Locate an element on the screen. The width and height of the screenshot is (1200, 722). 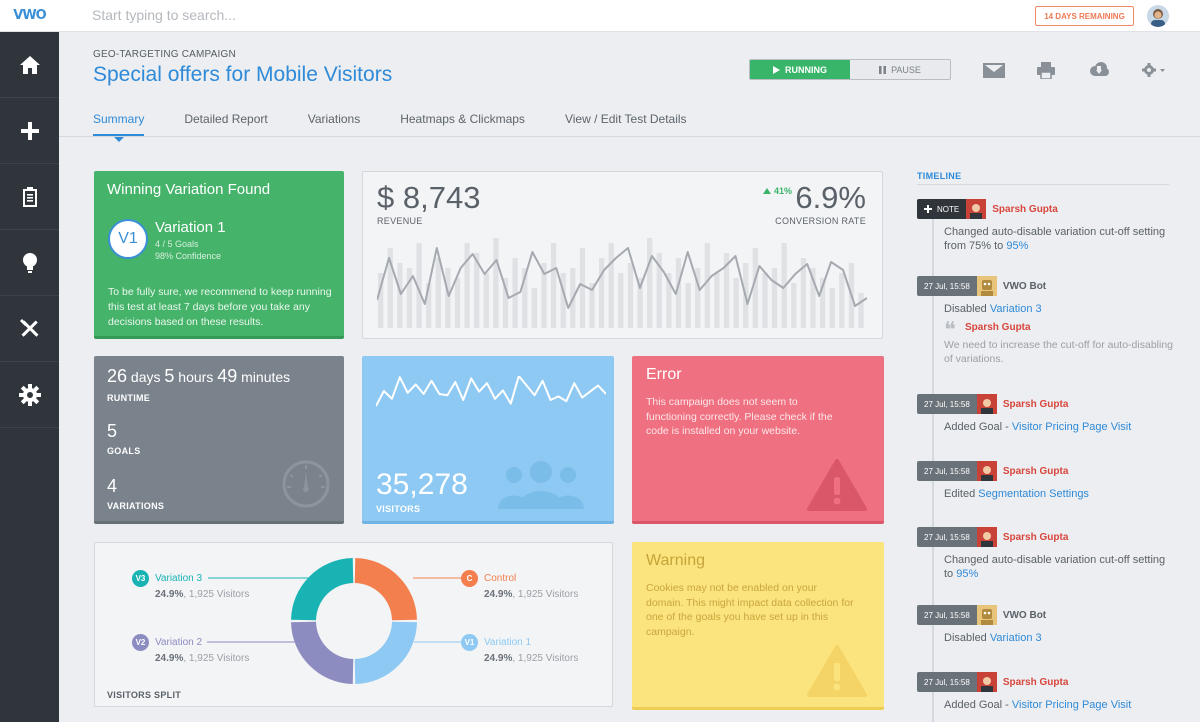
user-avatar is located at coordinates (1158, 16).